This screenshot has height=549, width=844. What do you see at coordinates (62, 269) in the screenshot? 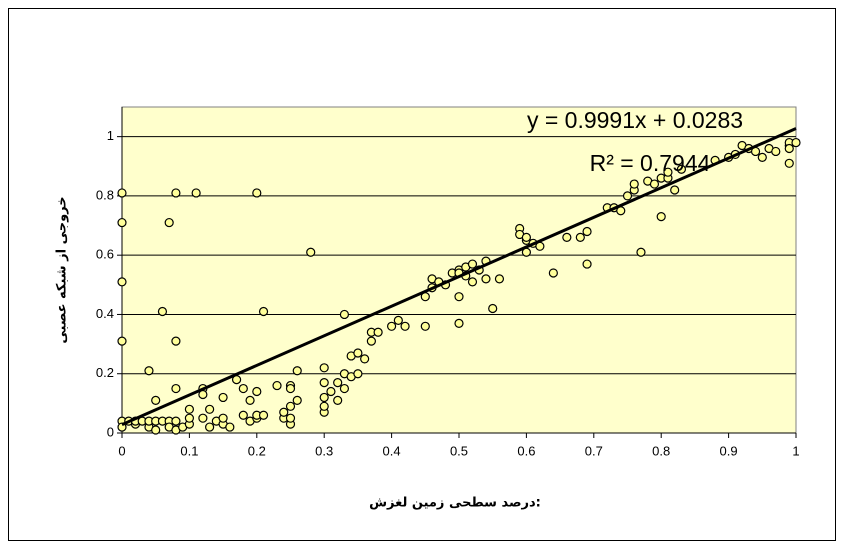
I see `y-axis-title: خروجی از شبکه عصبی` at bounding box center [62, 269].